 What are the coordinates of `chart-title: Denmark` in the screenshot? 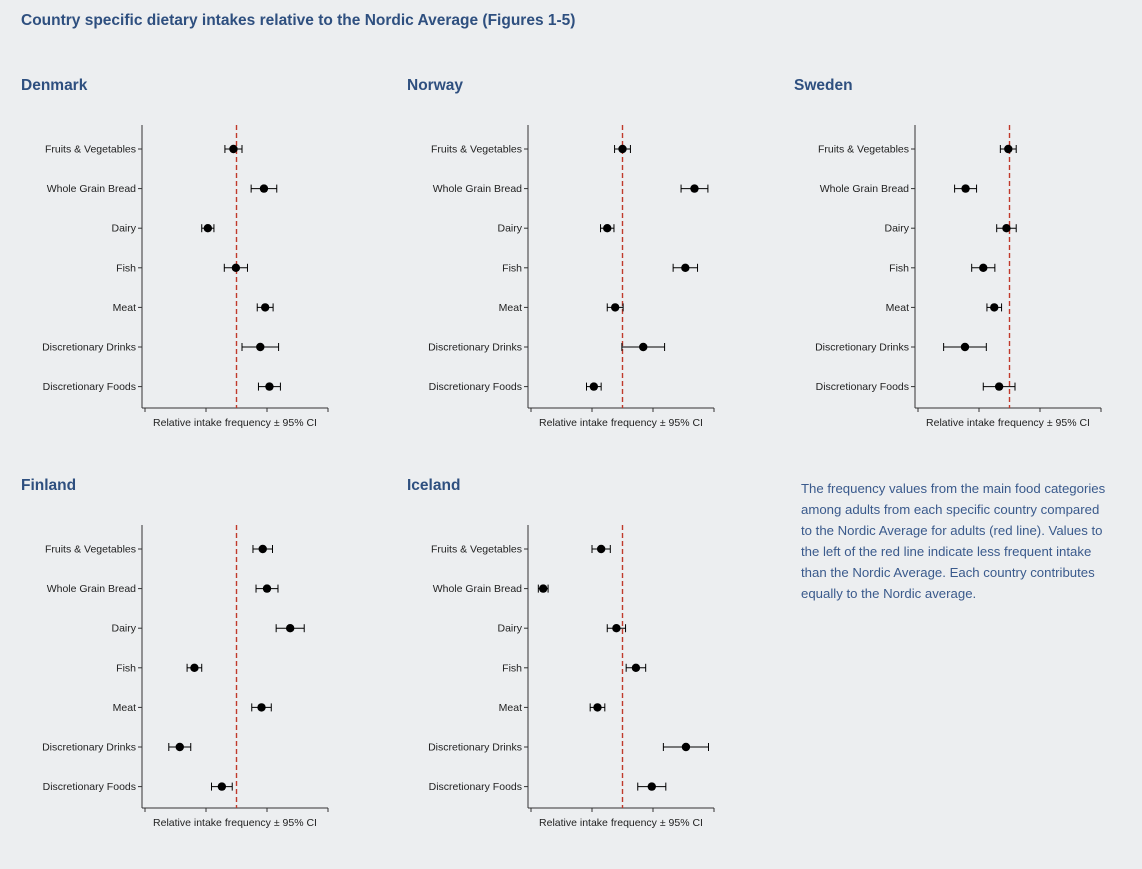 It's located at (54, 85).